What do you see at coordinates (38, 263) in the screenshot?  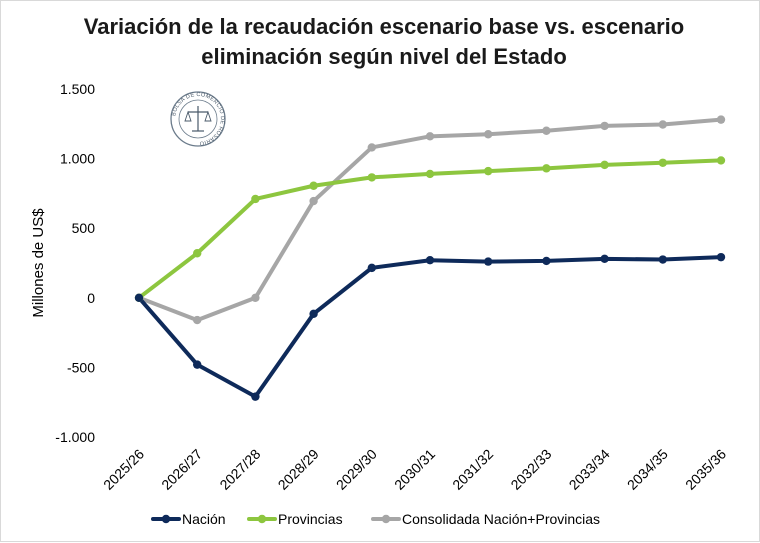 I see `y-axis-label: Millones de US$` at bounding box center [38, 263].